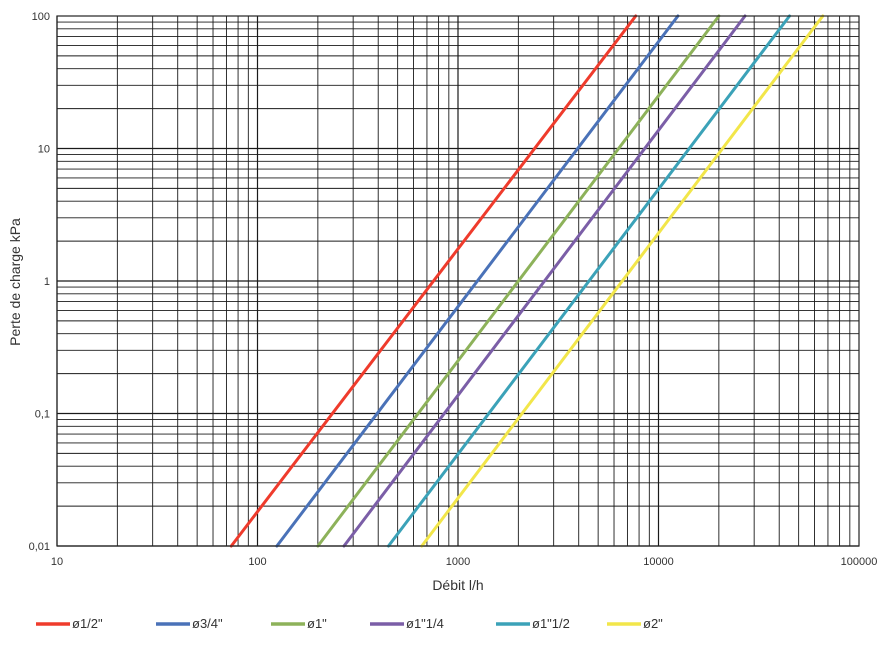  I want to click on y-tick-labels: 0,01 0,1 1 10 100, so click(39, 282).